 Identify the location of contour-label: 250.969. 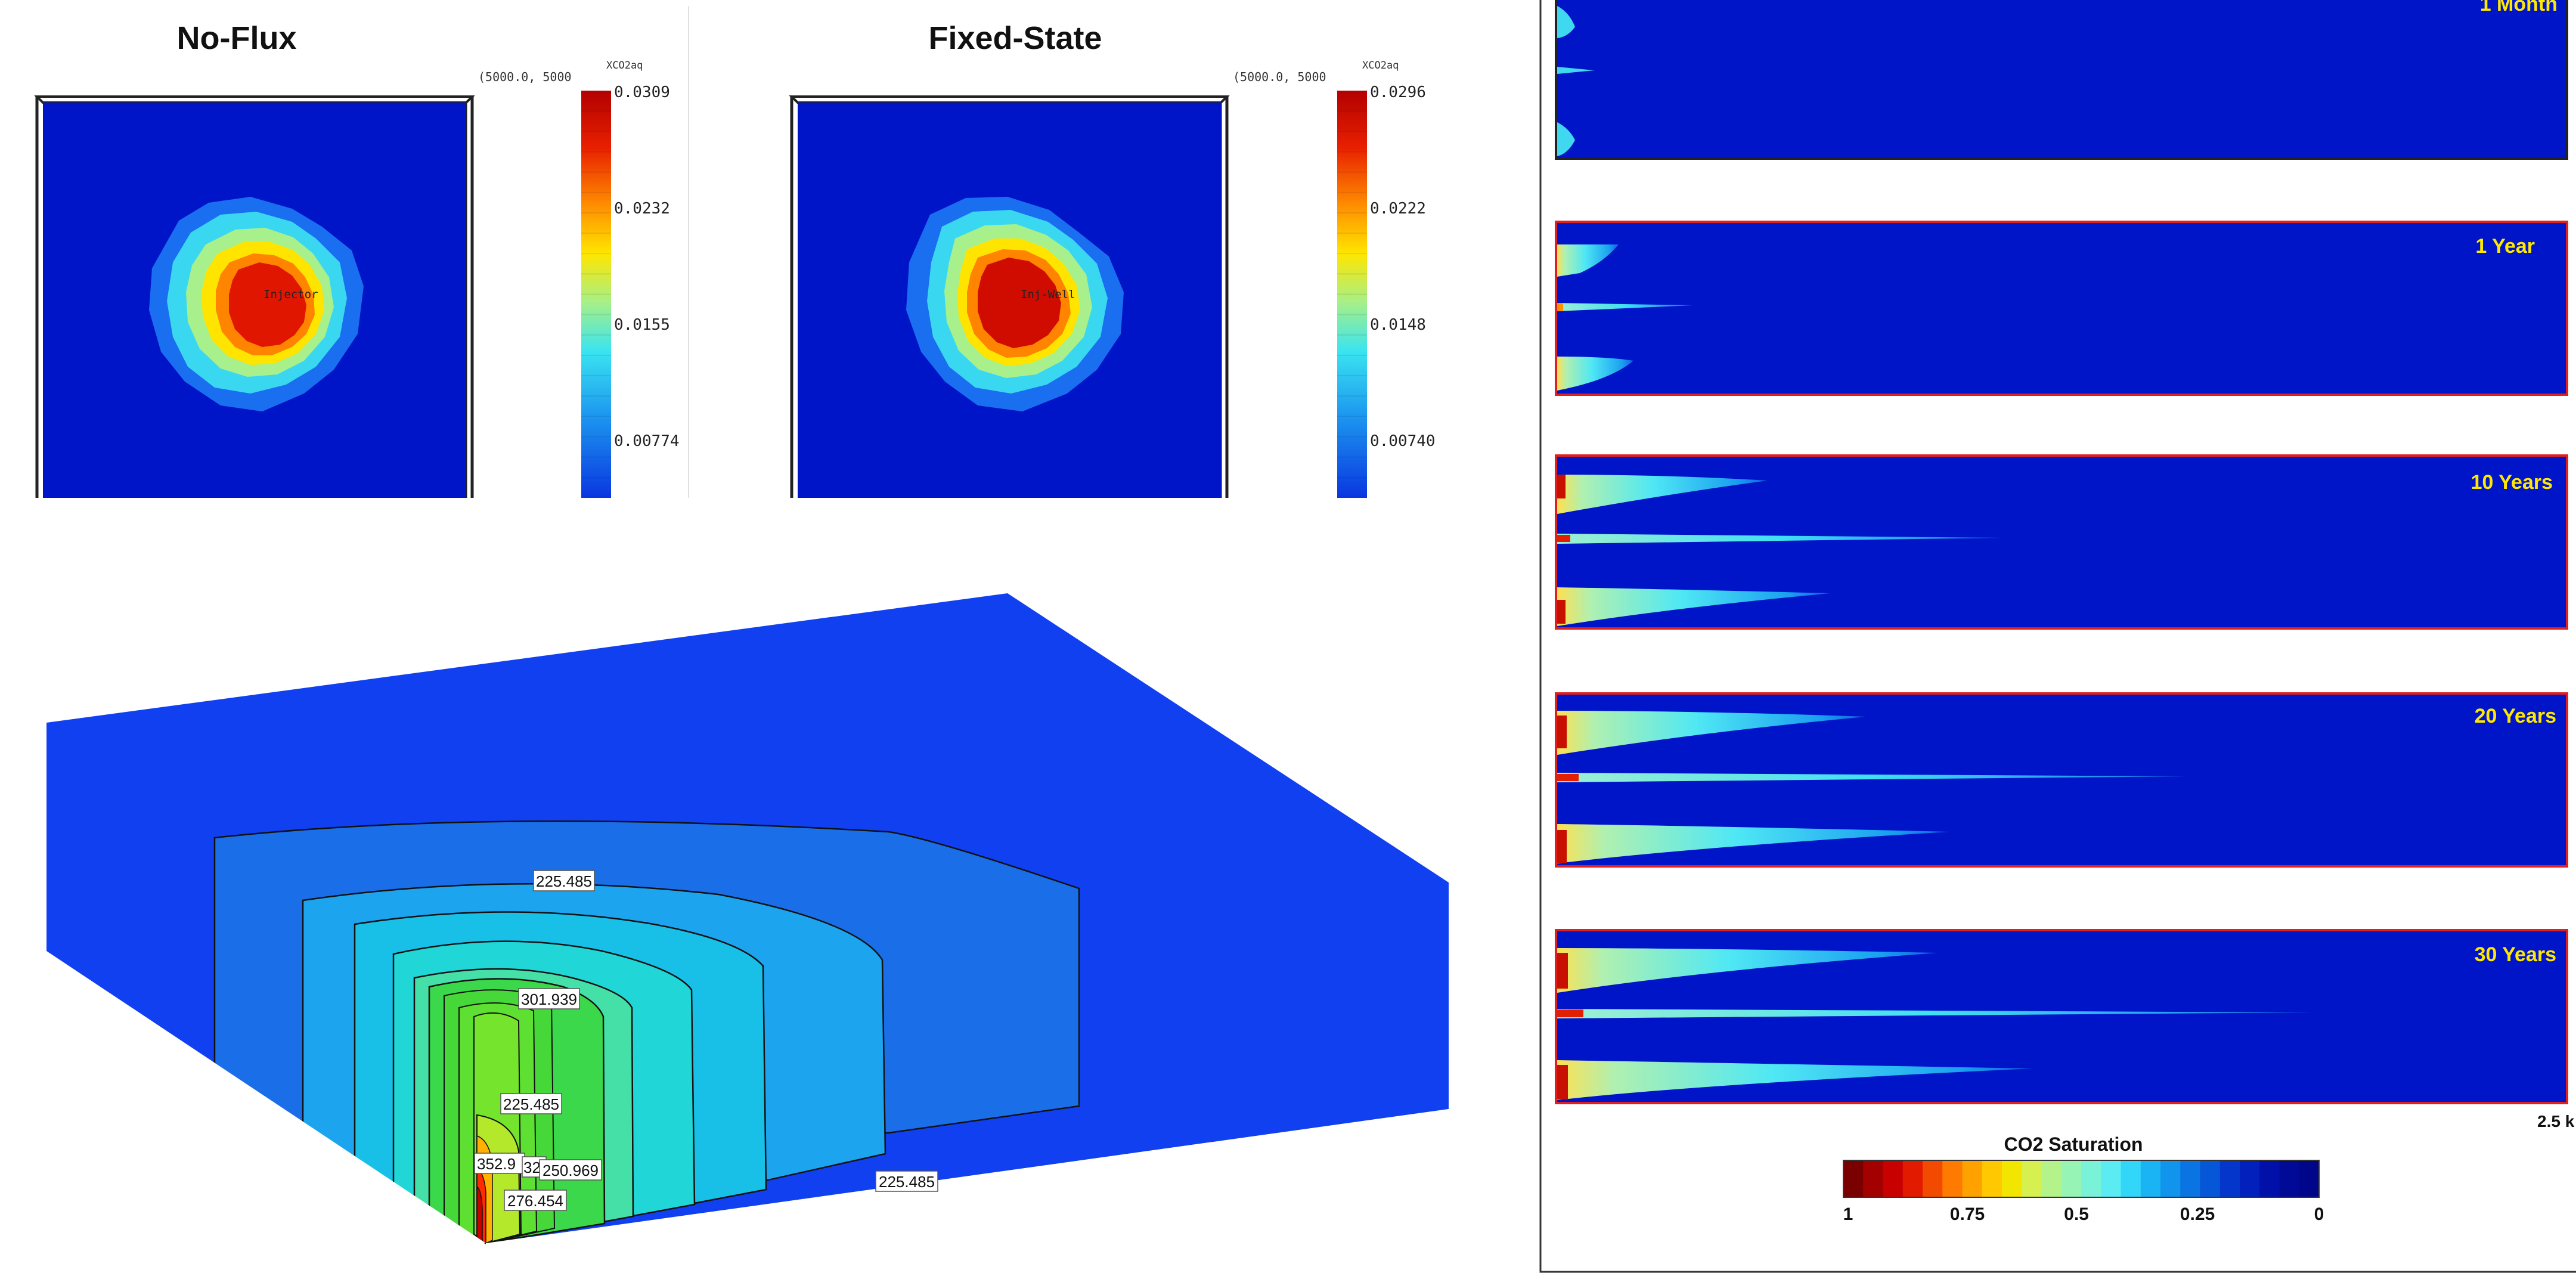
(570, 1170).